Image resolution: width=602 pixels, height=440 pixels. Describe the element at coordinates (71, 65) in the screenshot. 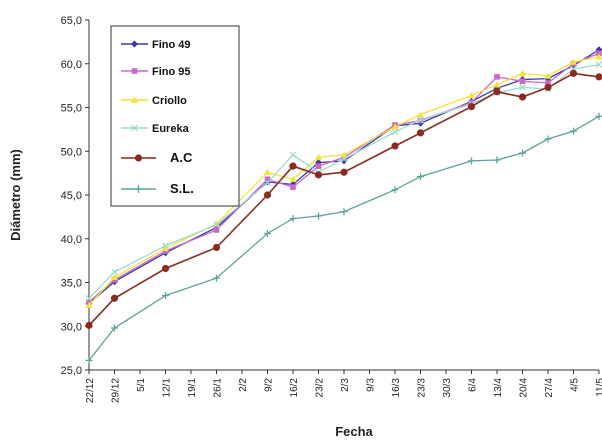

I see `y-tick-label: 60,0` at that location.